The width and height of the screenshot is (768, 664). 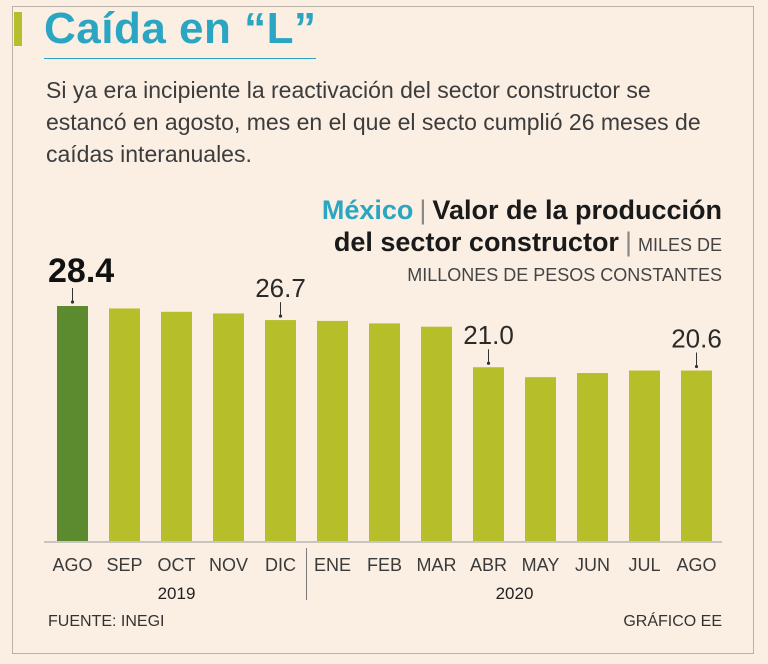 What do you see at coordinates (280, 288) in the screenshot?
I see `data-label: 26.7` at bounding box center [280, 288].